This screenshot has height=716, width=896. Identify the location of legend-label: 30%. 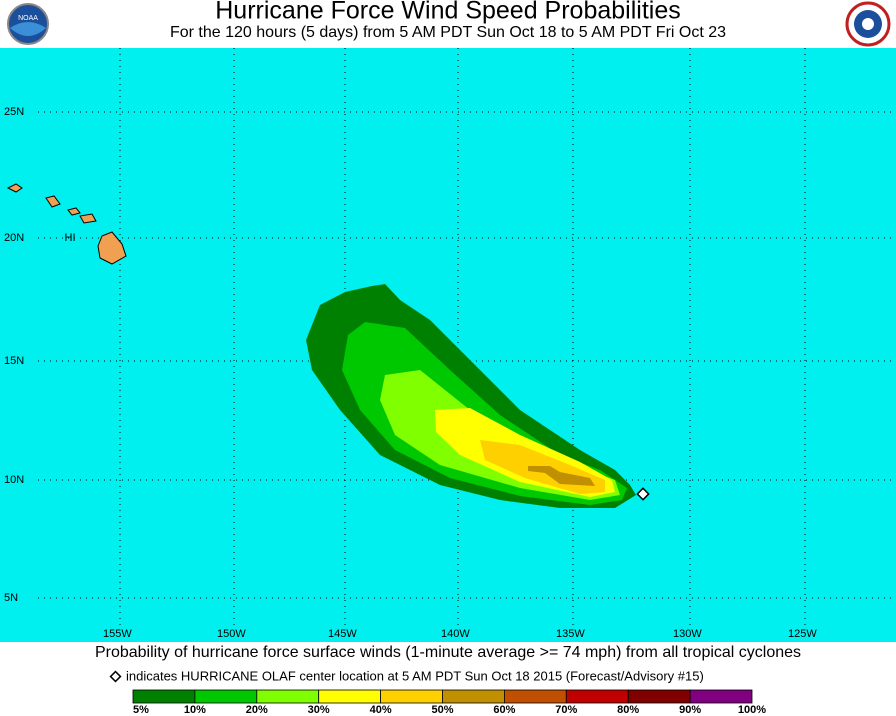
(319, 710).